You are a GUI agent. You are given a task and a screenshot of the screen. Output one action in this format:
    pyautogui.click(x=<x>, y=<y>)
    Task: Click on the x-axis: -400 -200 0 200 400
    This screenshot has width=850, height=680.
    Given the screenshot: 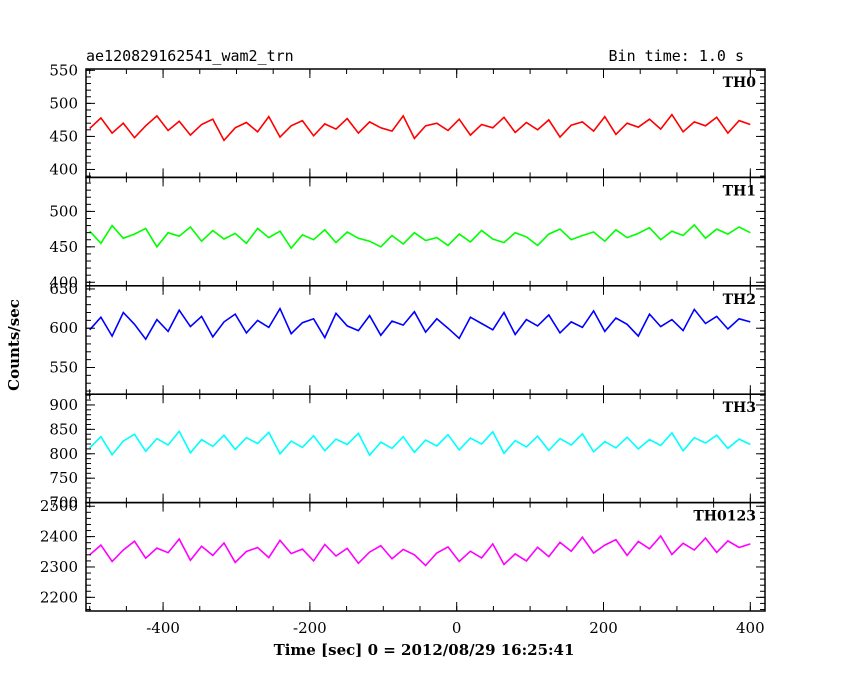 What is the action you would take?
    pyautogui.click(x=455, y=628)
    